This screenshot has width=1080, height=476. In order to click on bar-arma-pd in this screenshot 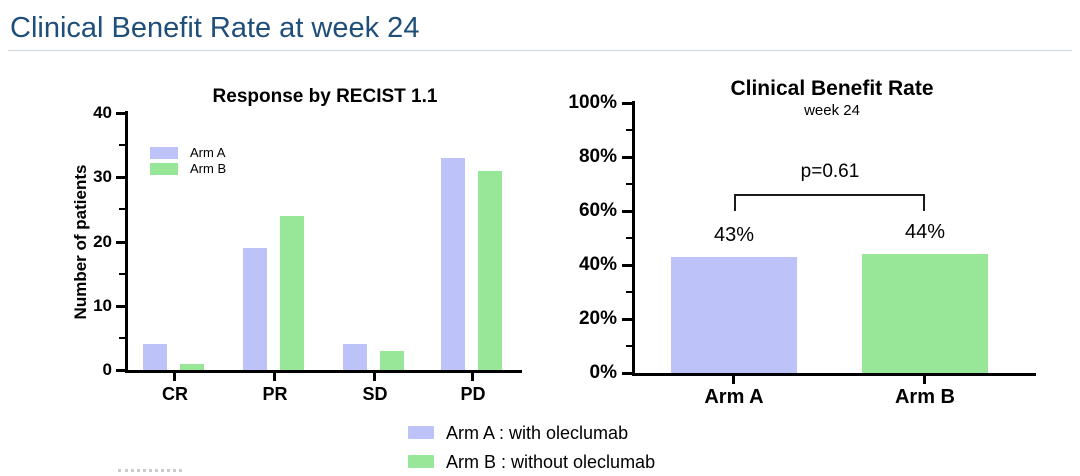, I will do `click(453, 263)`.